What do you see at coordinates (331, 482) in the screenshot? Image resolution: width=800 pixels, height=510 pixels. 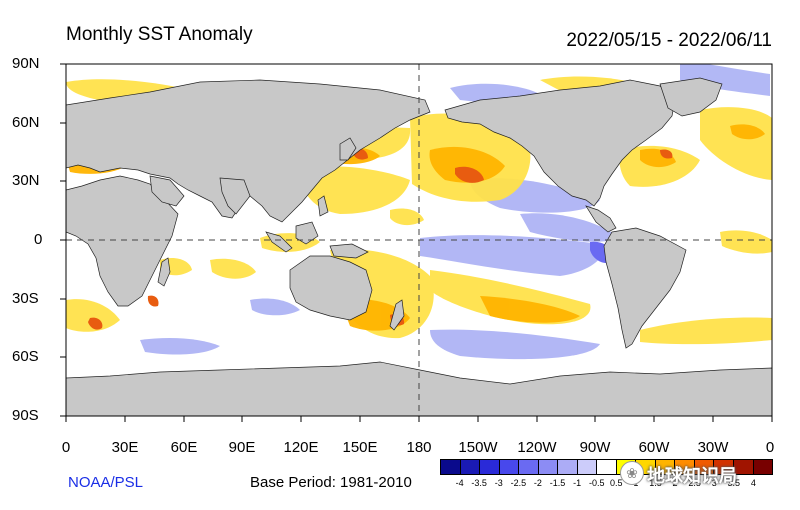 I see `base-period-label: Base Period: 1981-2010` at bounding box center [331, 482].